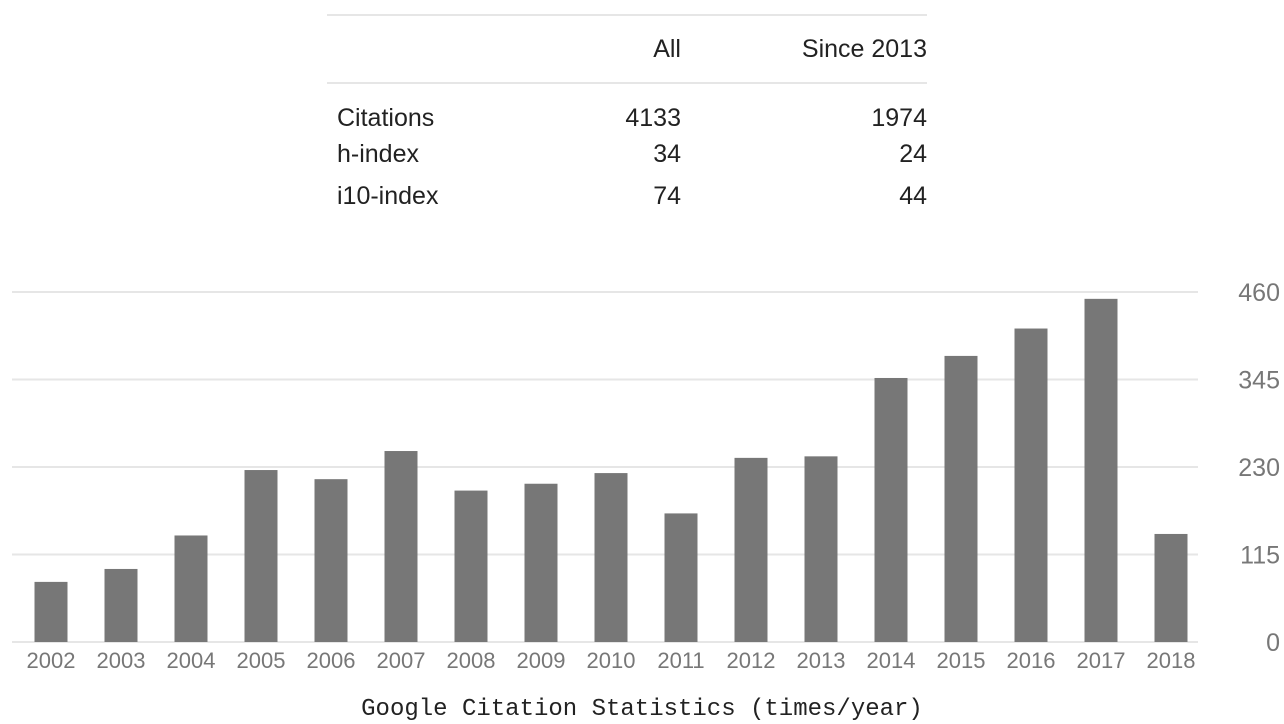 This screenshot has height=724, width=1284. Describe the element at coordinates (611, 557) in the screenshot. I see `bar-2010` at that location.